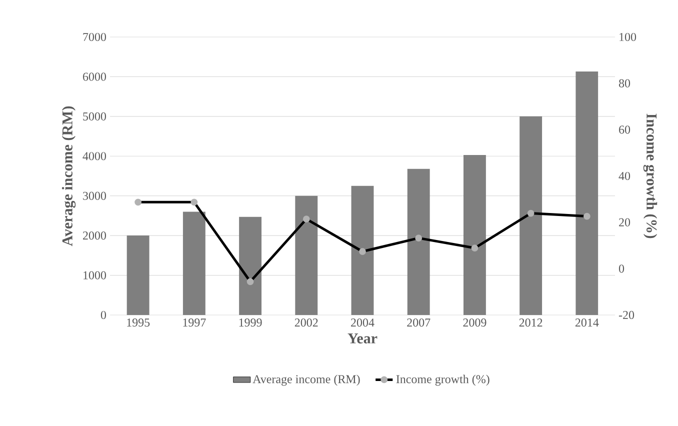 The height and width of the screenshot is (426, 678). Describe the element at coordinates (103, 315) in the screenshot. I see `y-tick-label: 0` at that location.